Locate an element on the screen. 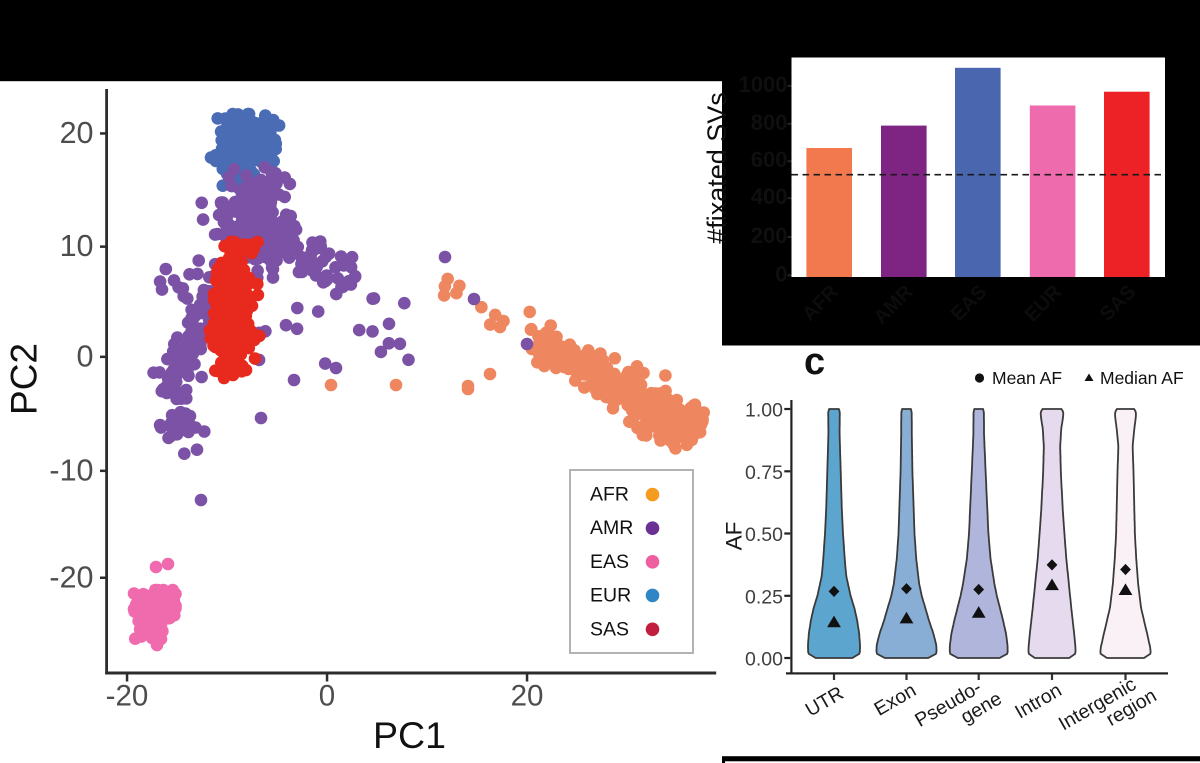 The width and height of the screenshot is (1200, 763). svg-text: 0.50 is located at coordinates (764, 535).